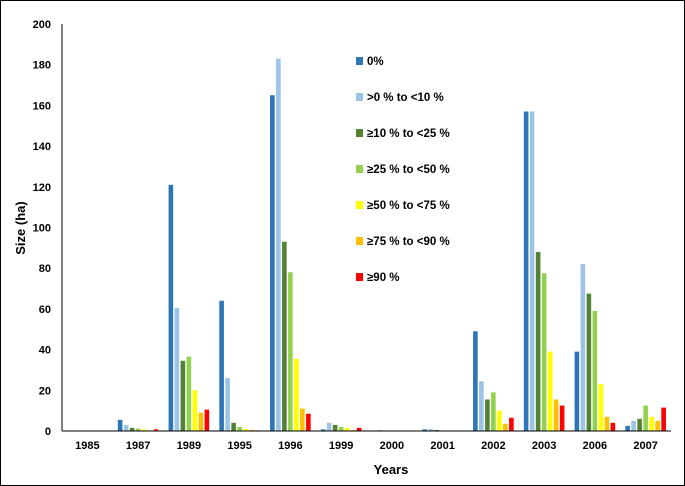  I want to click on legend-label: ≥75 % to <90 %, so click(408, 242).